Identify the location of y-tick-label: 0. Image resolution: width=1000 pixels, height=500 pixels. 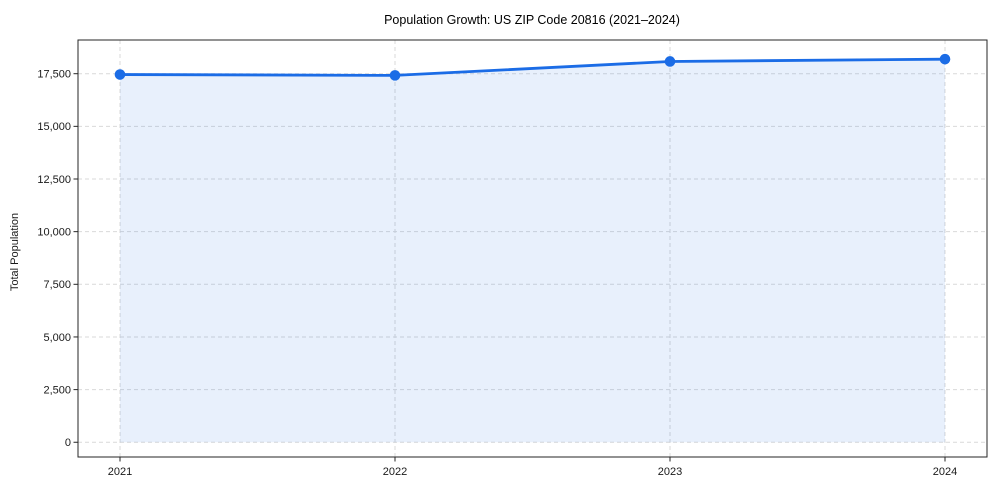
(68, 443).